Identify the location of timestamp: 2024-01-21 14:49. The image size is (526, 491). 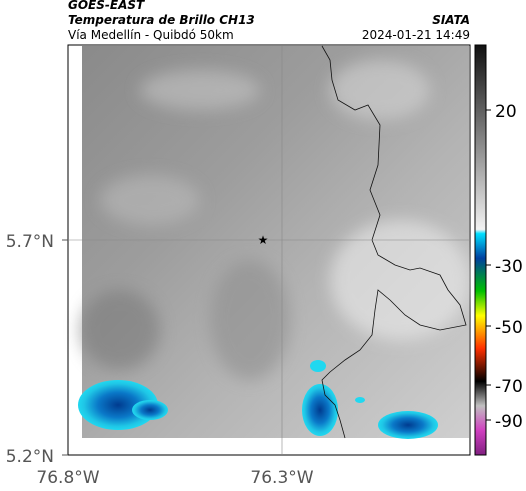
(416, 35).